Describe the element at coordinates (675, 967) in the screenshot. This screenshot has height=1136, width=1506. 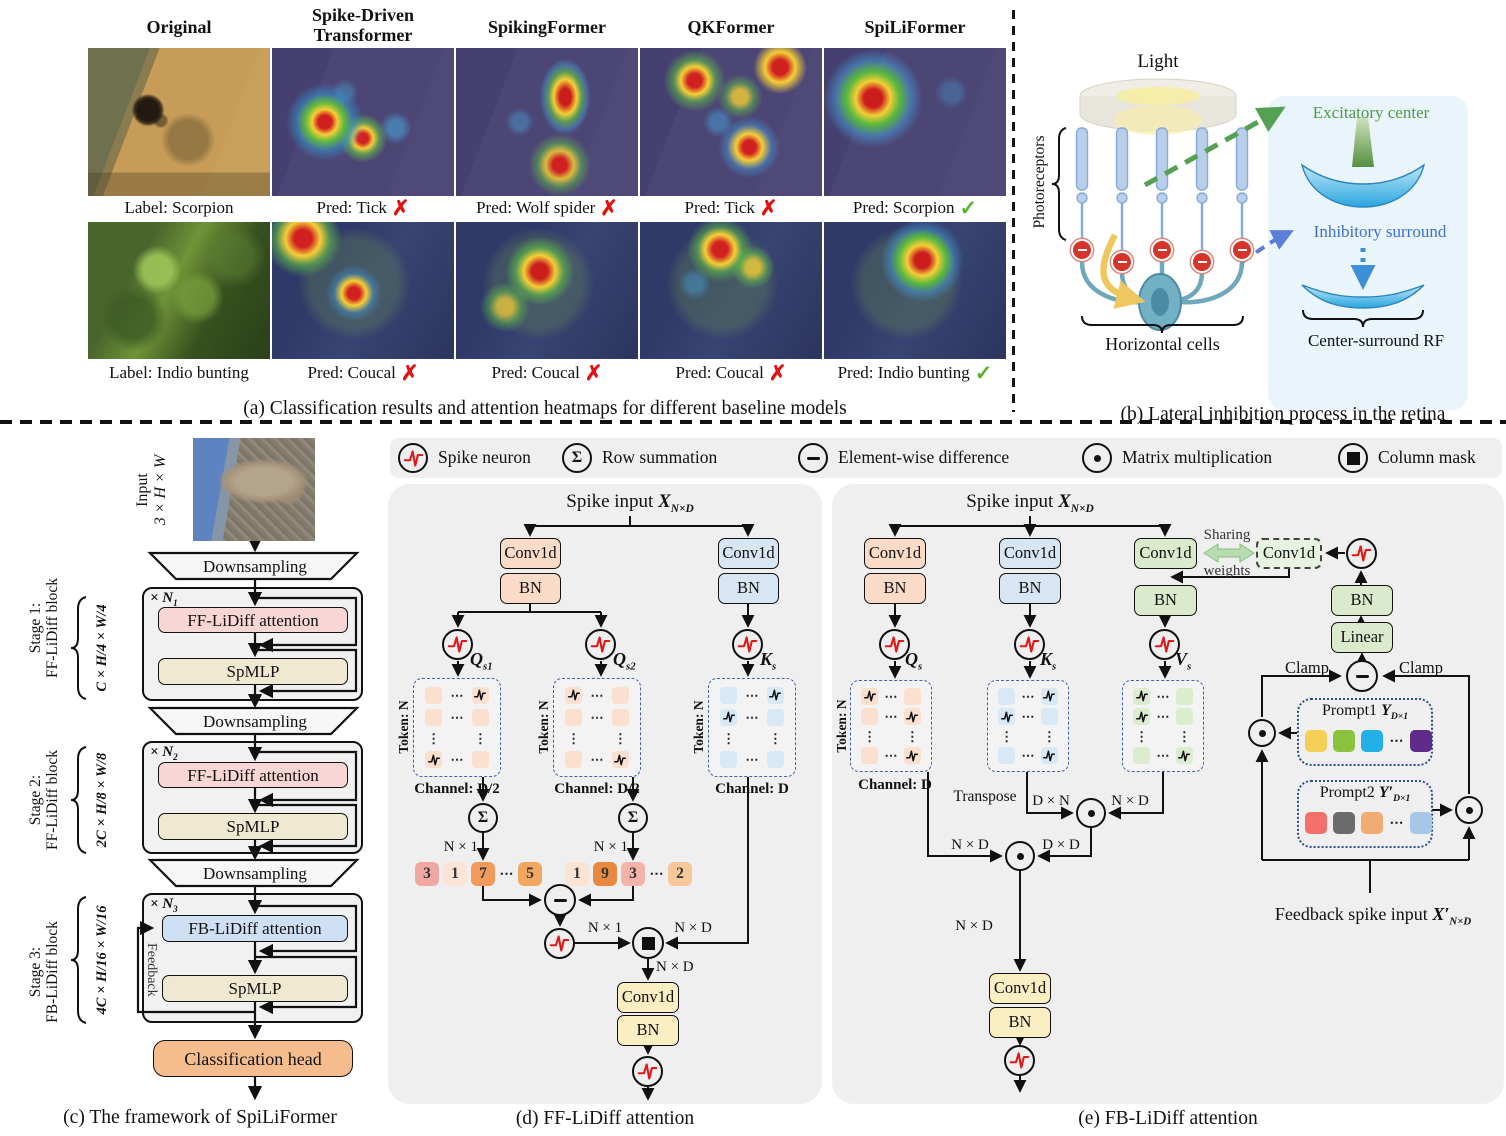
I see `nd-dim-label: N × D` at that location.